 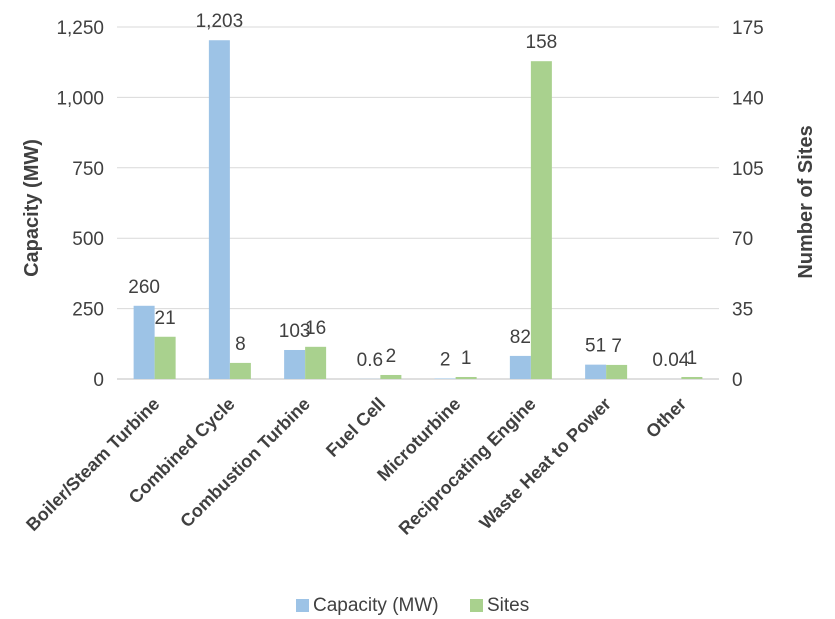 I want to click on left-tick-label: 500, so click(x=88, y=239).